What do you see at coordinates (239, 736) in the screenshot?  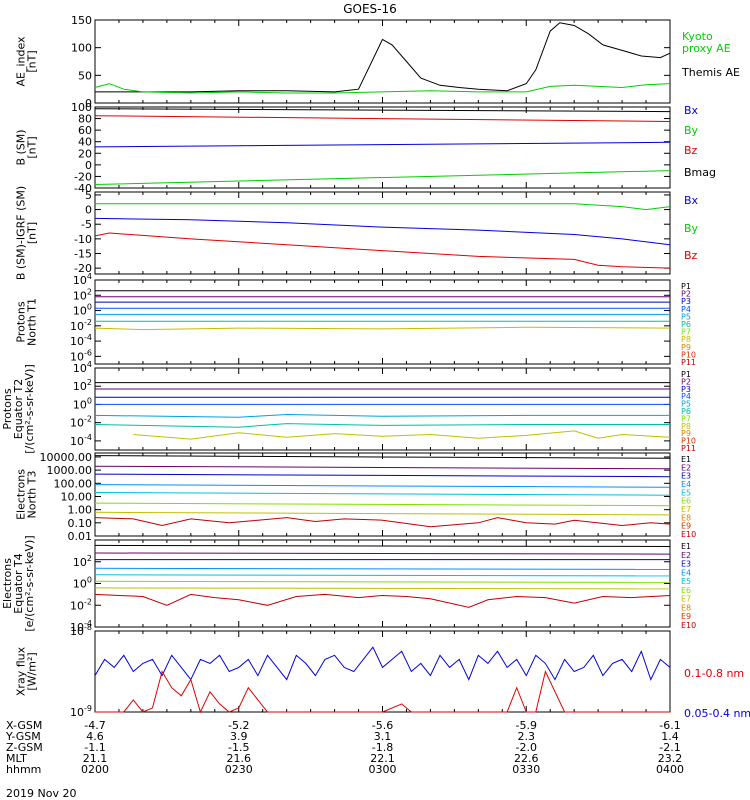 I see `axis-value-y-gsm: 3.9` at bounding box center [239, 736].